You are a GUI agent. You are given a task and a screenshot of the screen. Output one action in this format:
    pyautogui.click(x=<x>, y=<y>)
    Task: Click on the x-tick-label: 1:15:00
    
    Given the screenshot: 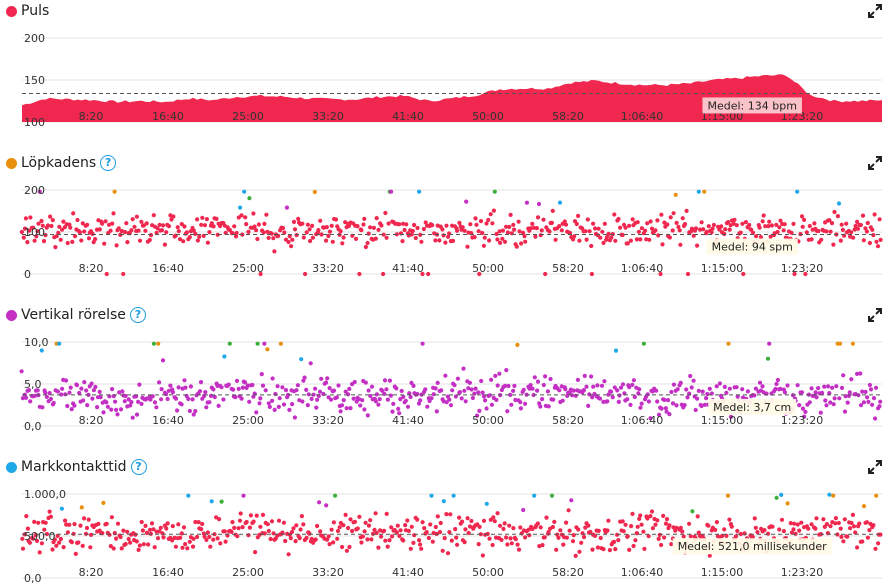 What is the action you would take?
    pyautogui.click(x=722, y=572)
    